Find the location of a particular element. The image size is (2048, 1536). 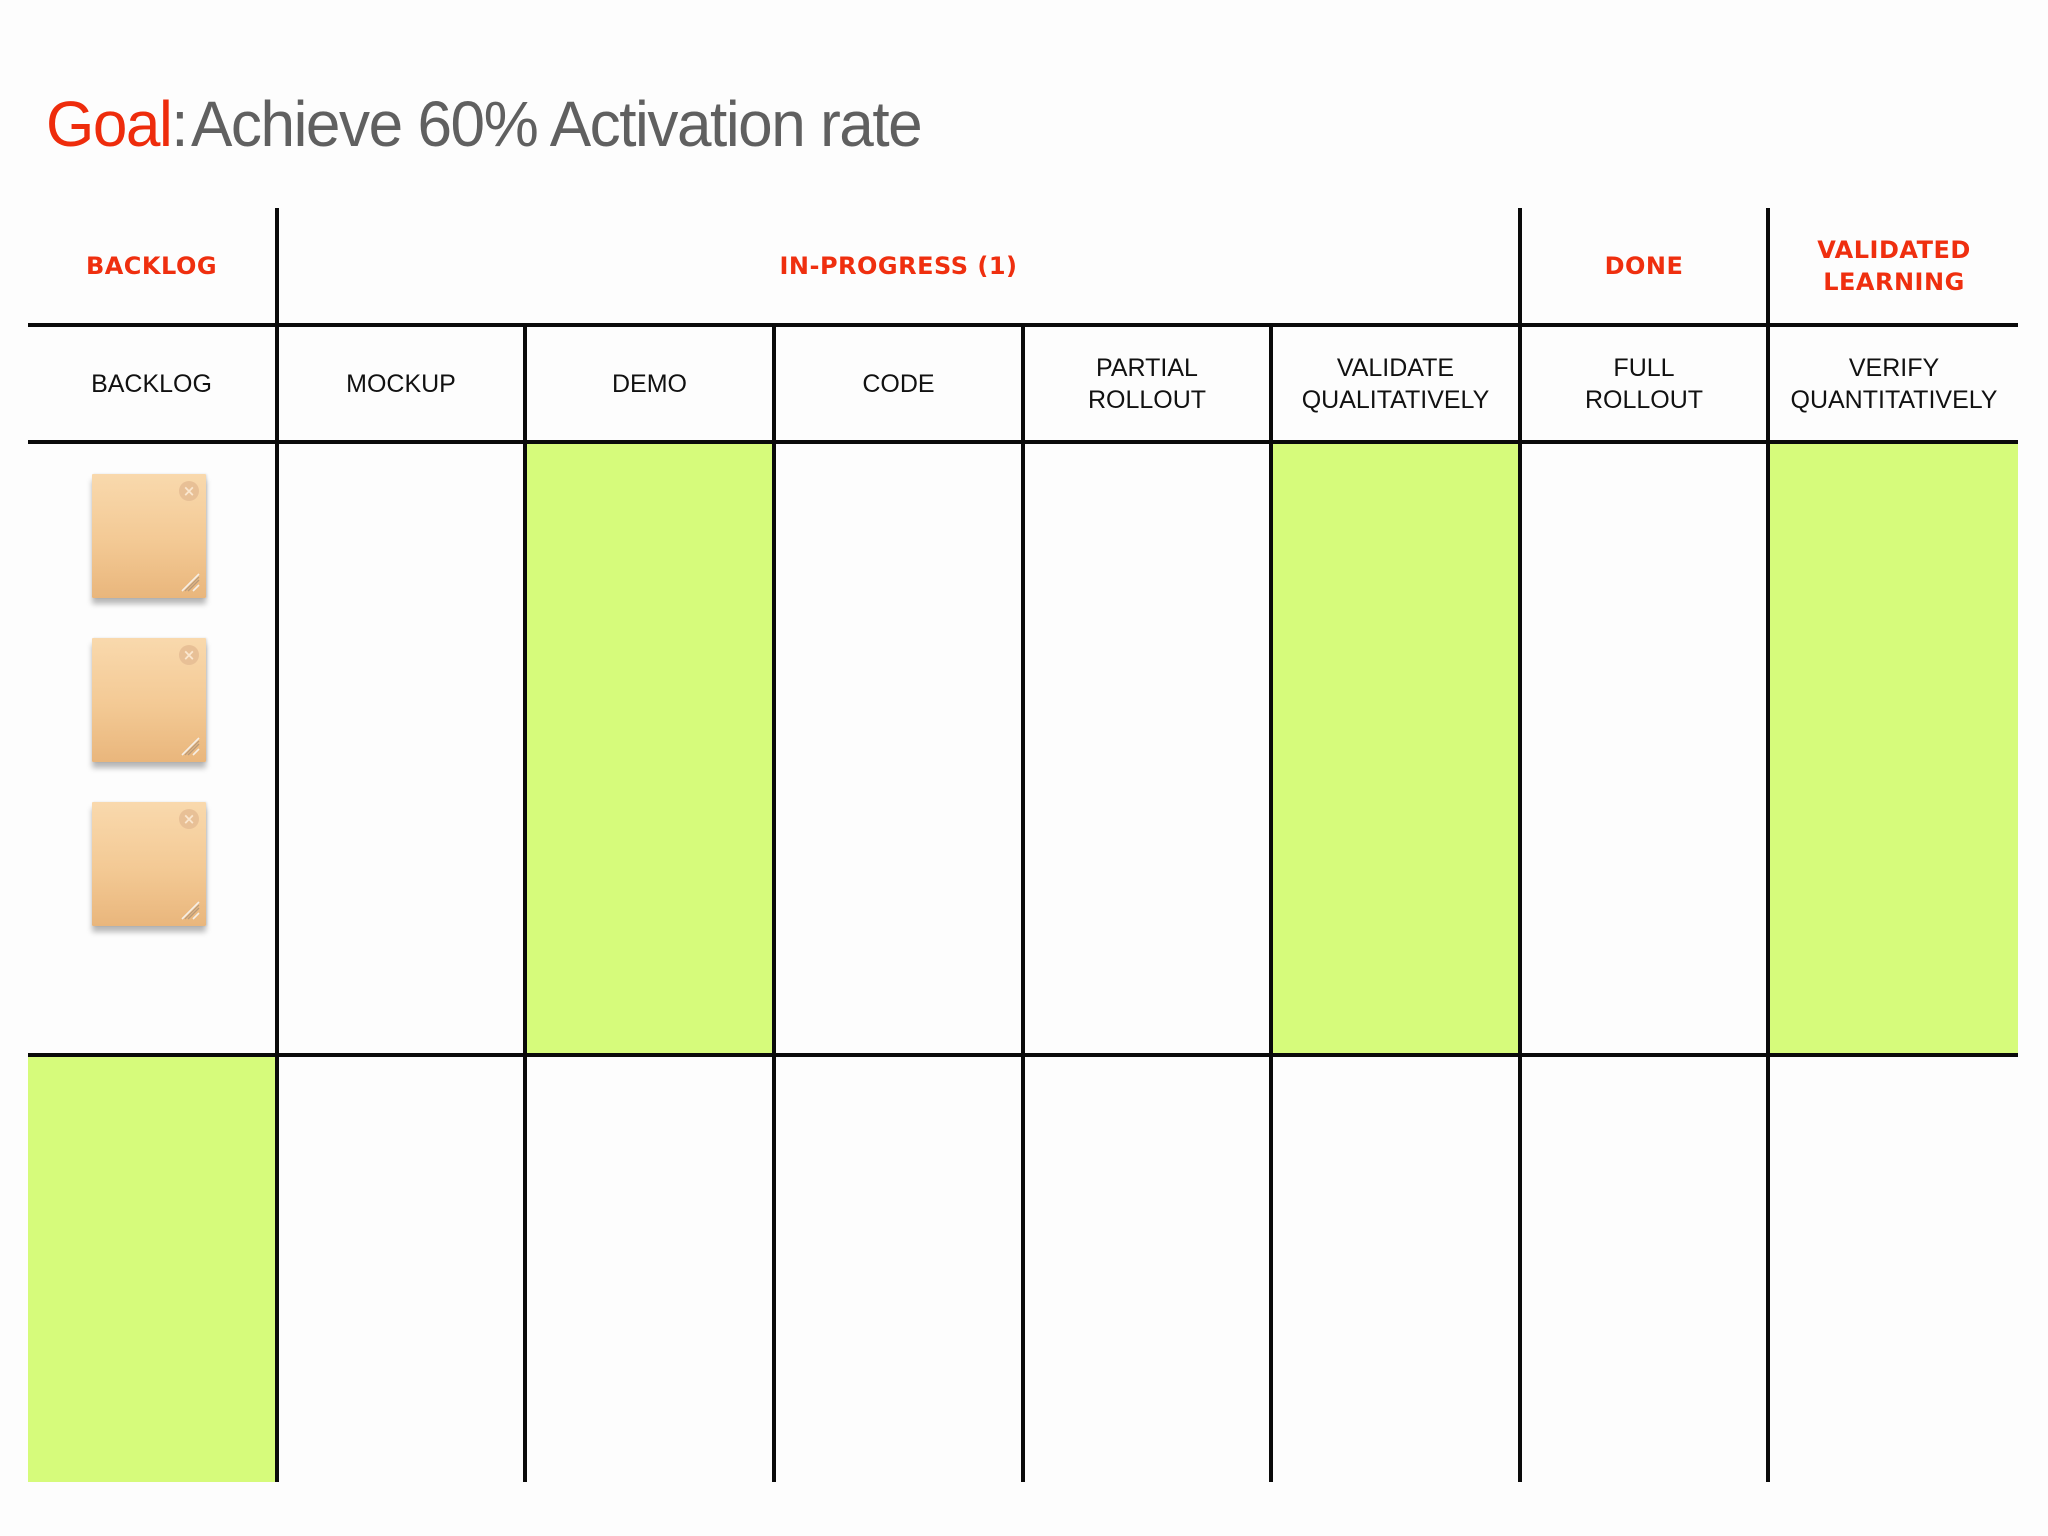

verify-quantitatively-column-highlight is located at coordinates (1894, 748).